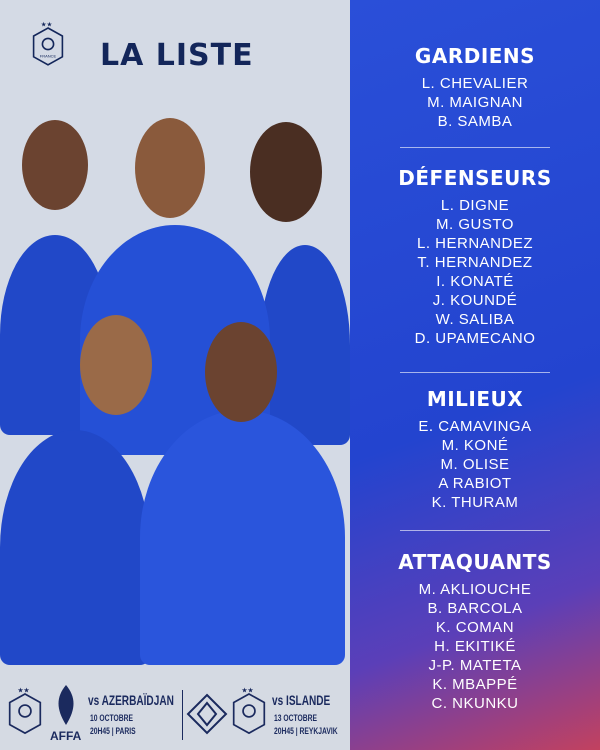  What do you see at coordinates (207, 714) in the screenshot?
I see `ksi-iceland-logo` at bounding box center [207, 714].